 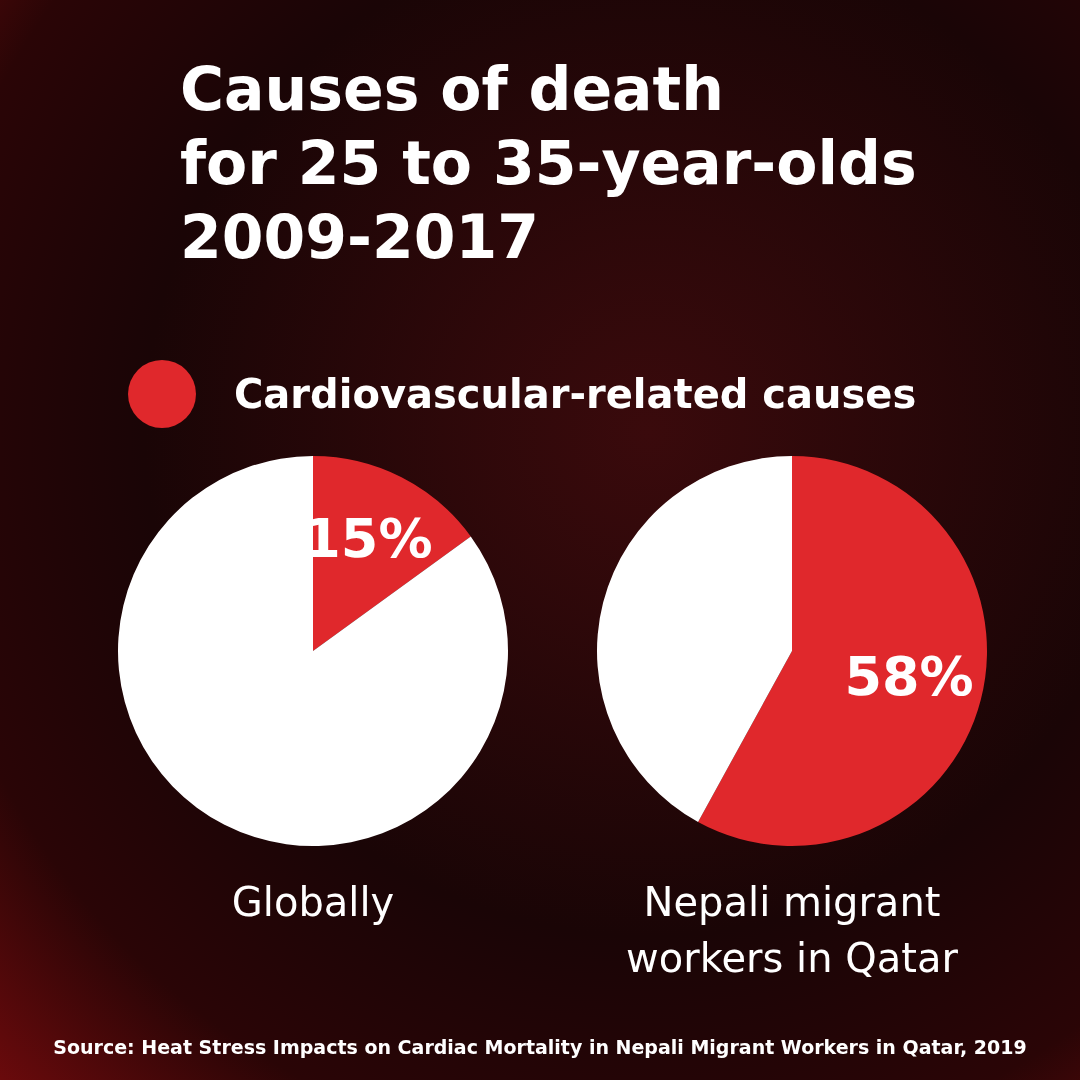 I want to click on legend-label: Cardiovascular-related causes, so click(x=575, y=394).